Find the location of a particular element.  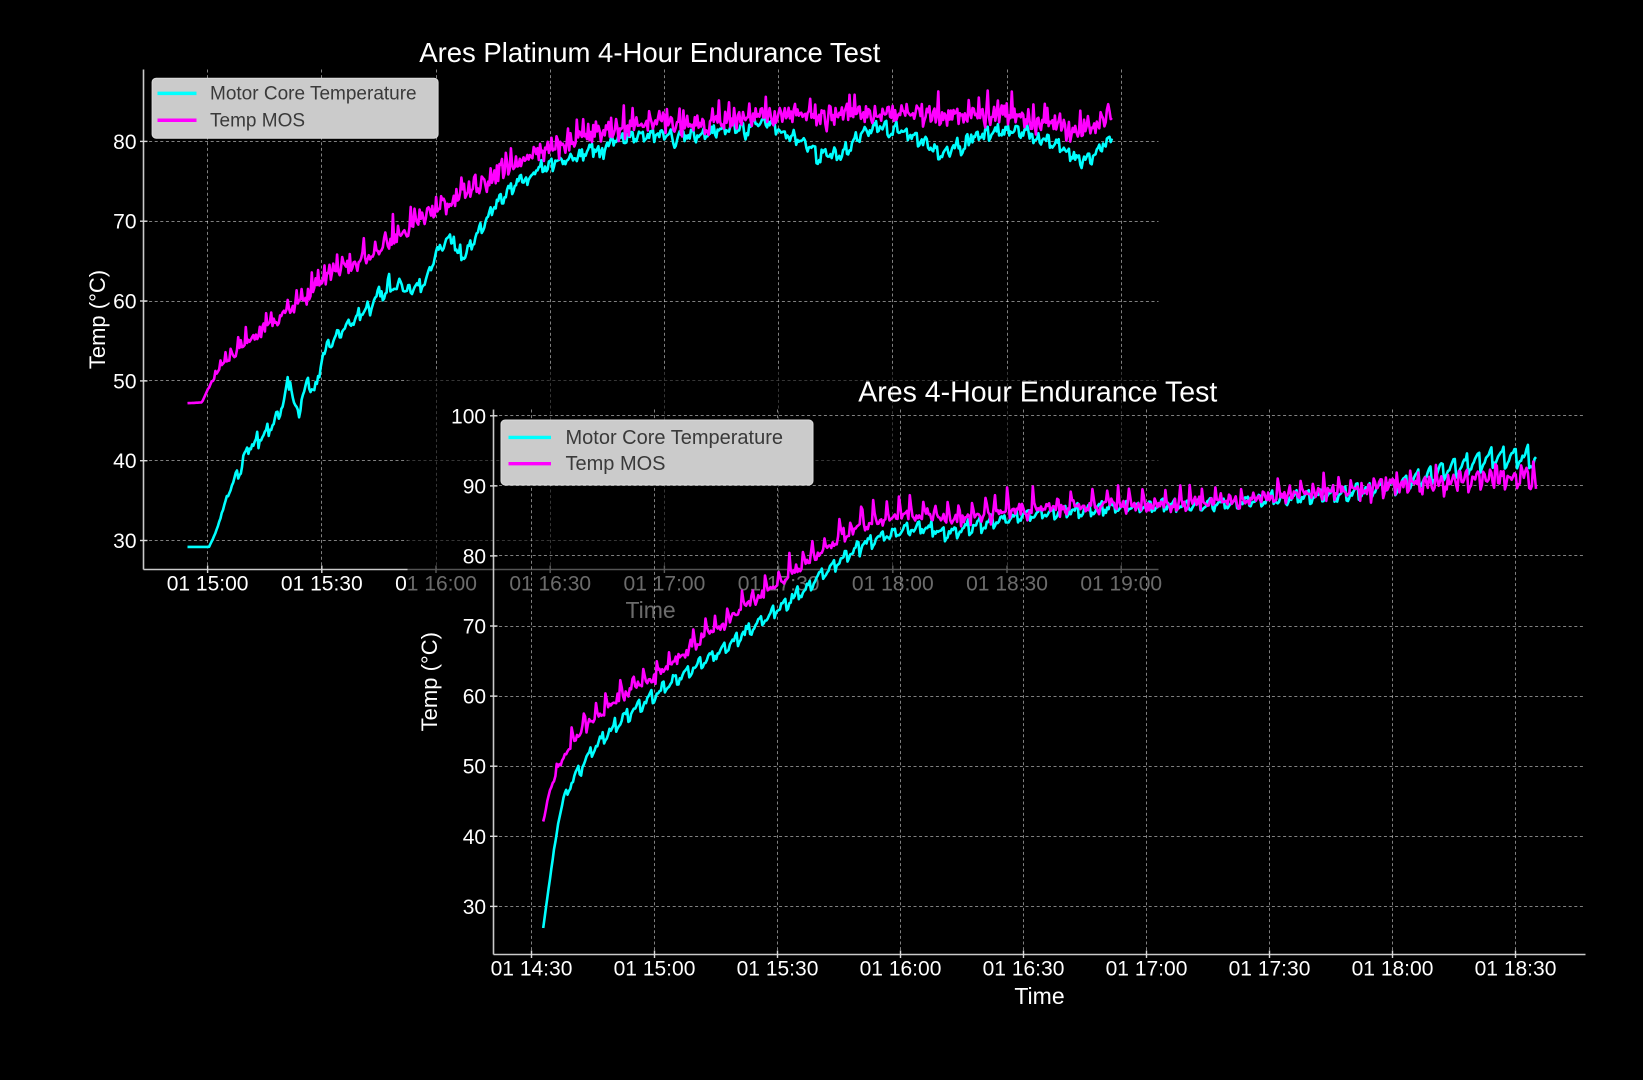

svg-text: Time is located at coordinates (1039, 996).